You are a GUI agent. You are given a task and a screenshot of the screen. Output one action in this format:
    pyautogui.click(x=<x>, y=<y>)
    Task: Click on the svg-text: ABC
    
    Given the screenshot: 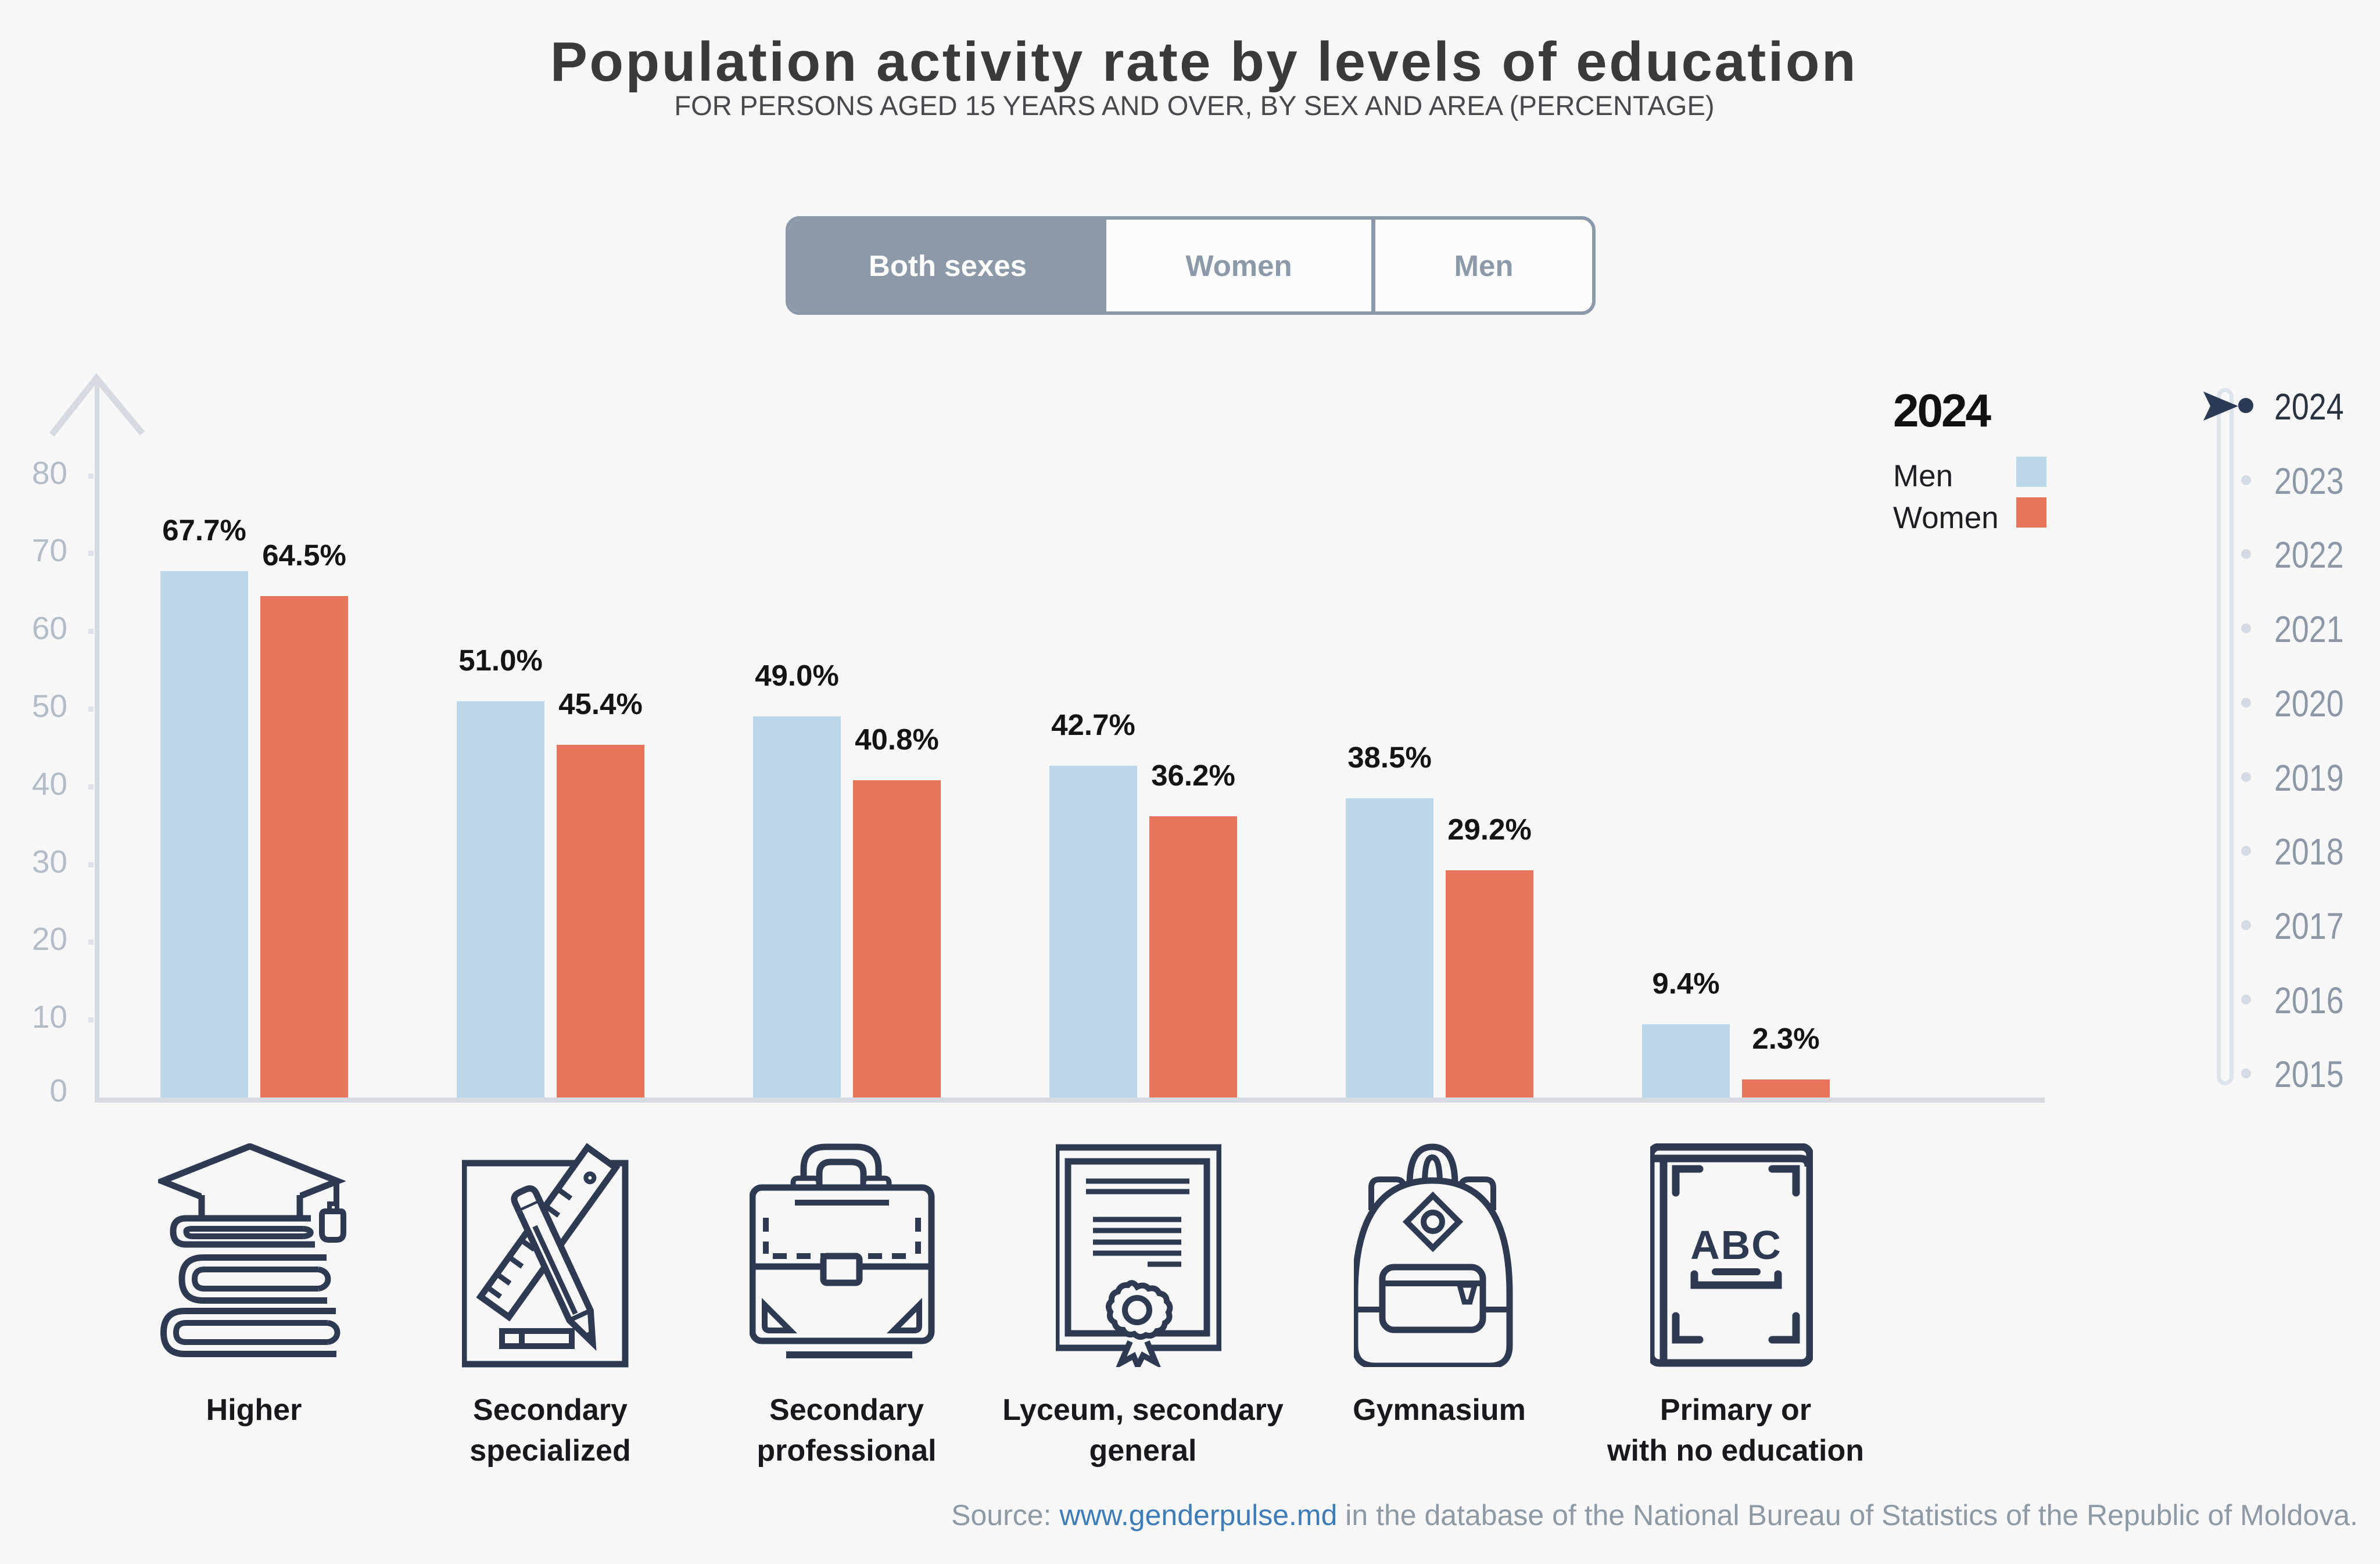 What is the action you would take?
    pyautogui.click(x=1736, y=1245)
    